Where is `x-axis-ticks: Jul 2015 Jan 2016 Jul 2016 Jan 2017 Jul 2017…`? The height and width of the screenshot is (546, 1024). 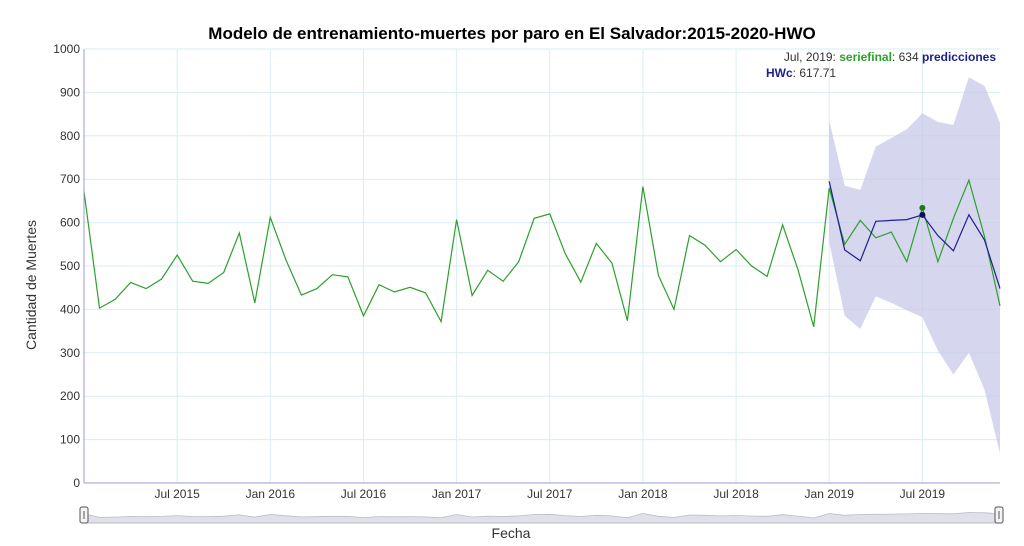 x-axis-ticks: Jul 2015 Jan 2016 Jul 2016 Jan 2017 Jul 2017… is located at coordinates (549, 494).